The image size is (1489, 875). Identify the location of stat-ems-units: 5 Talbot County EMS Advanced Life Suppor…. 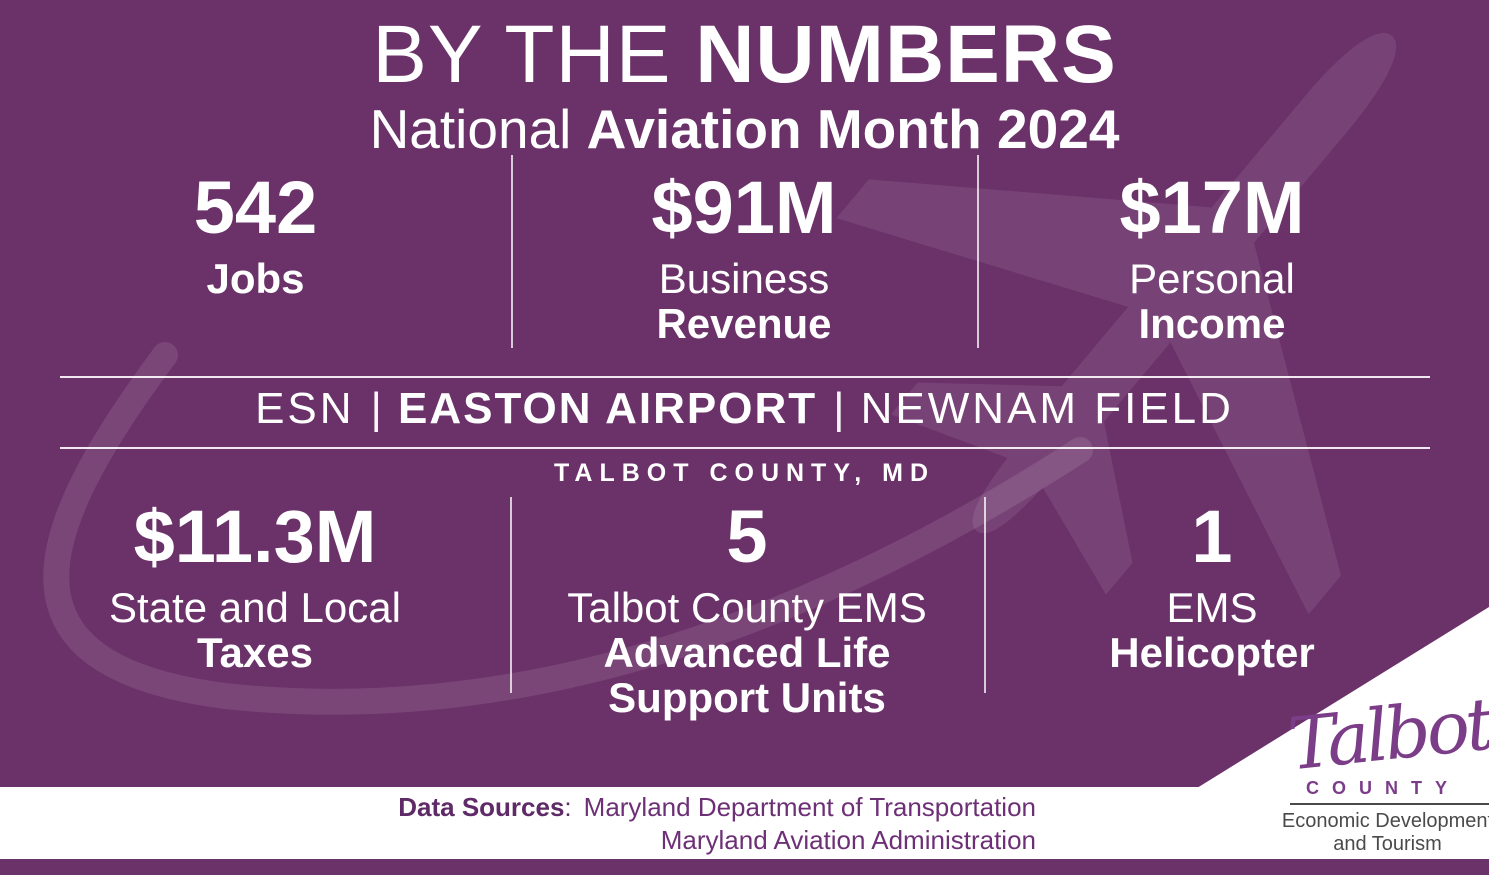
(747, 608).